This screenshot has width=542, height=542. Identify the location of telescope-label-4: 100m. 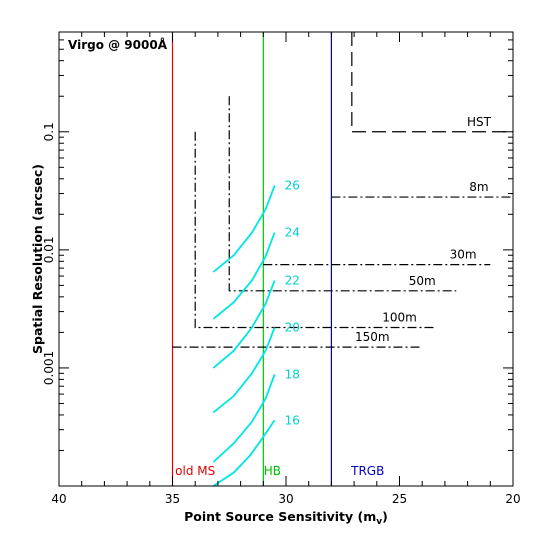
(399, 317).